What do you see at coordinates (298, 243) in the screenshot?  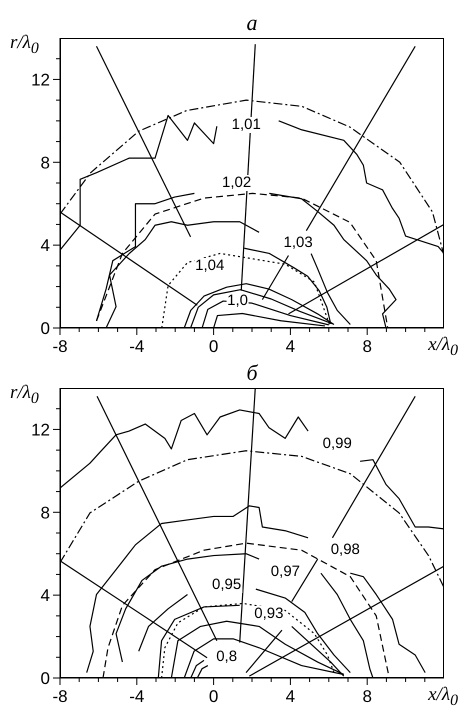 I see `annotation: 1,03` at bounding box center [298, 243].